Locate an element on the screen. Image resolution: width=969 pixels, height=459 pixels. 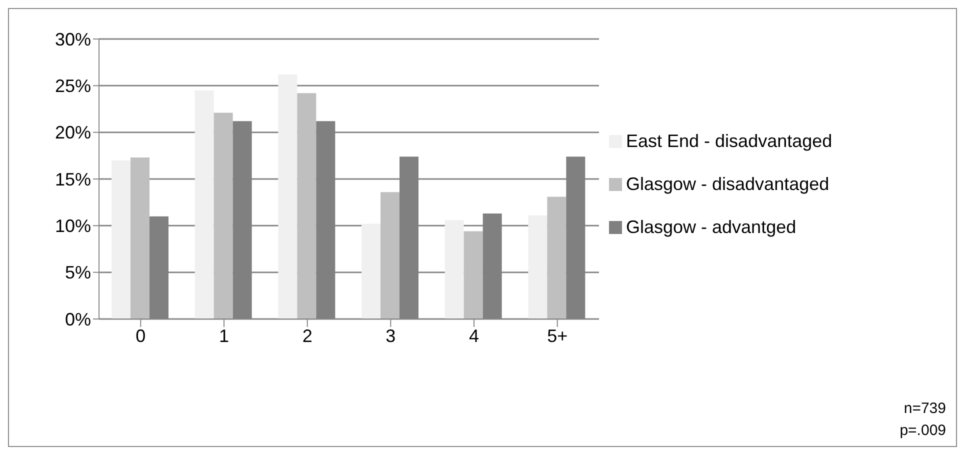
x-tick-label: 1 is located at coordinates (224, 336).